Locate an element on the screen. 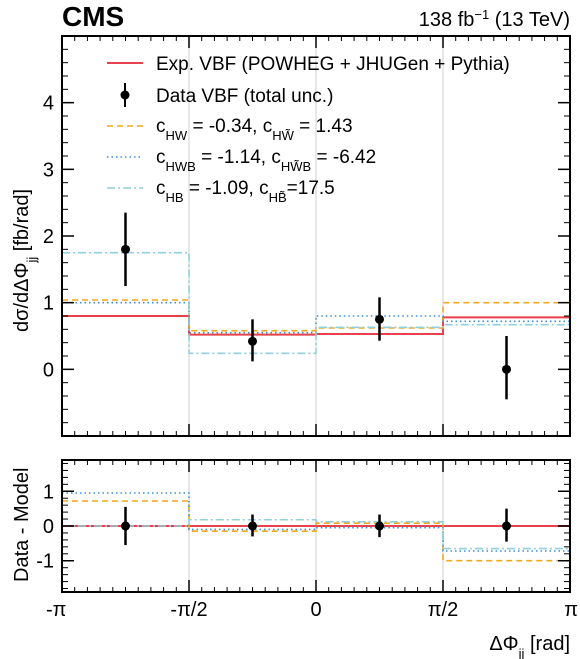 The image size is (580, 659). legend-label-data: Data VBF (total unc.) is located at coordinates (244, 96).